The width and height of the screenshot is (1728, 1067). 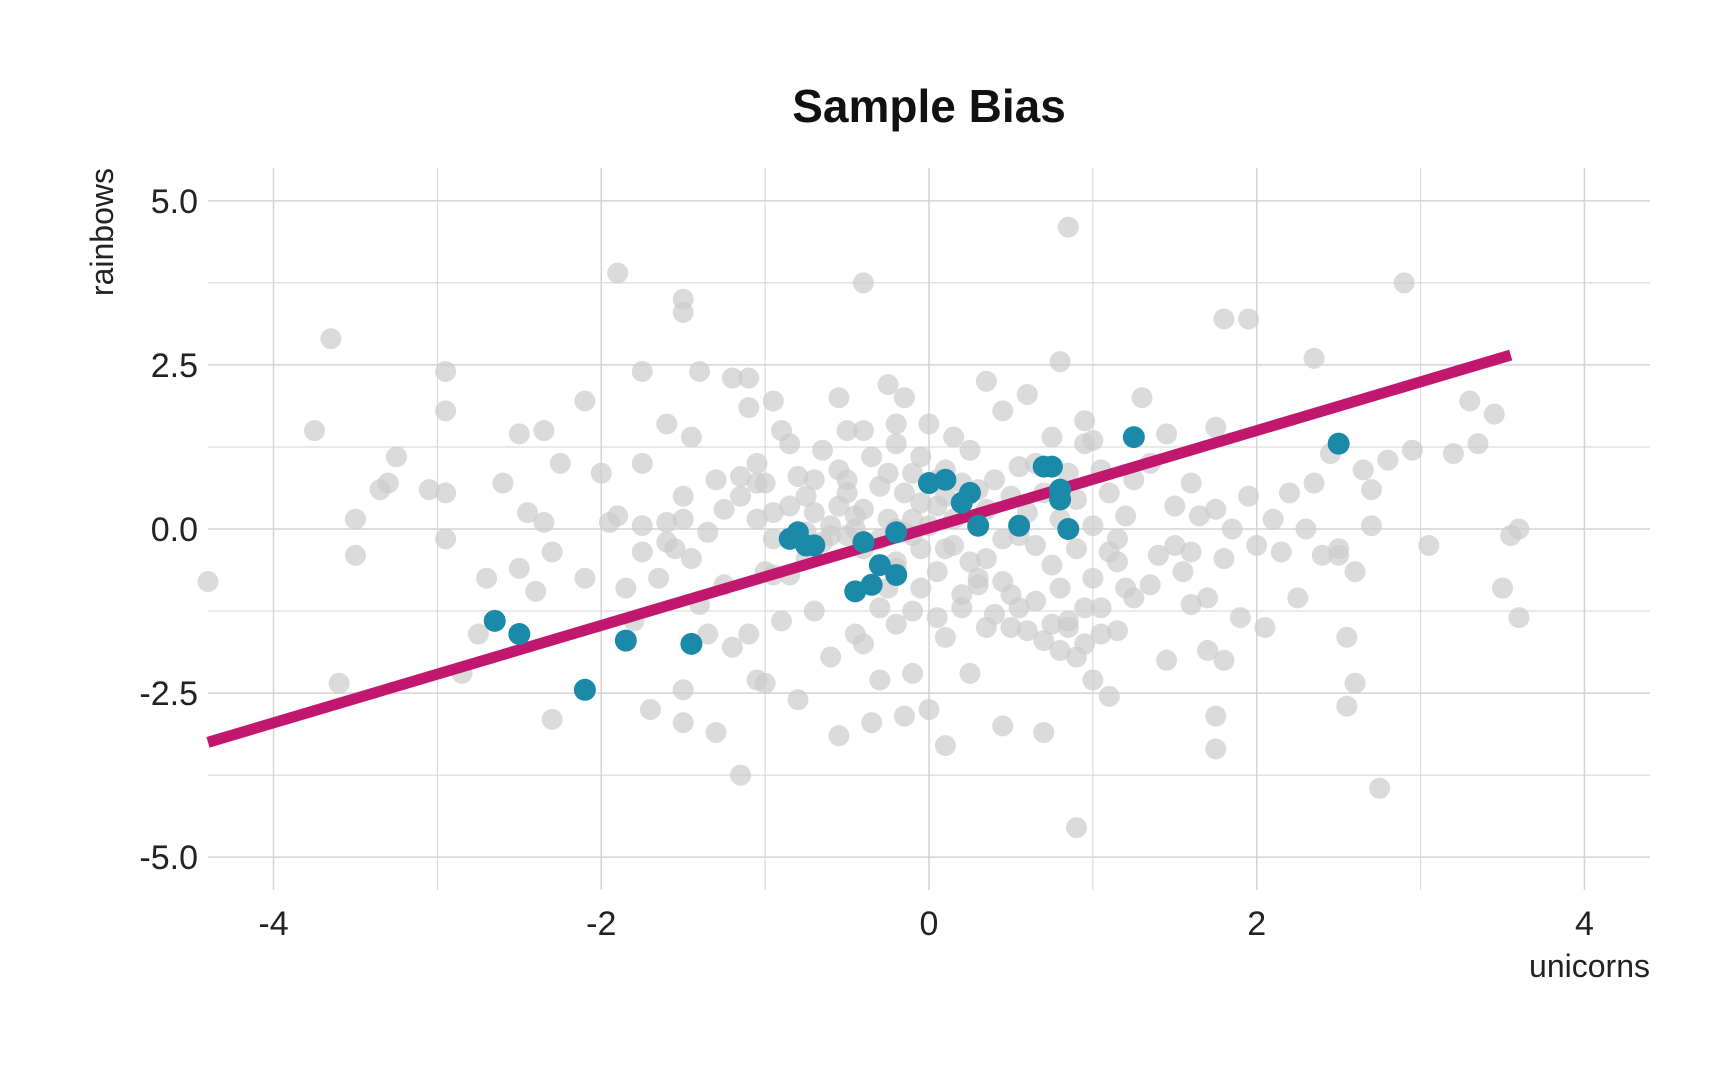 I want to click on x-tick-label: 4, so click(x=1584, y=924).